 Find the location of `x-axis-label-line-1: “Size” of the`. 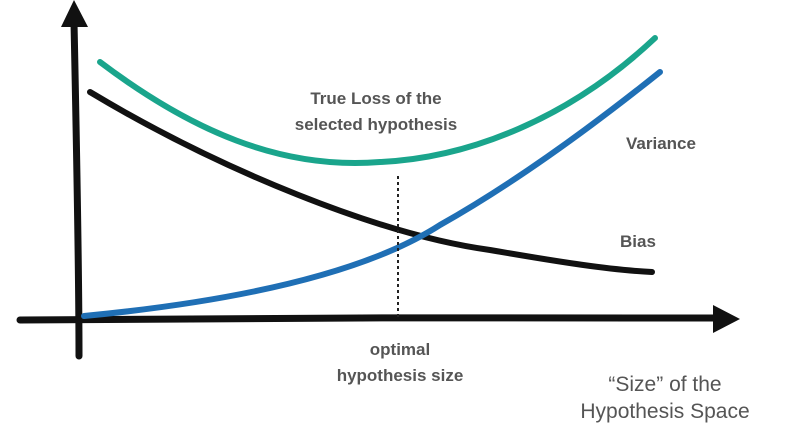

x-axis-label-line-1: “Size” of the is located at coordinates (665, 384).